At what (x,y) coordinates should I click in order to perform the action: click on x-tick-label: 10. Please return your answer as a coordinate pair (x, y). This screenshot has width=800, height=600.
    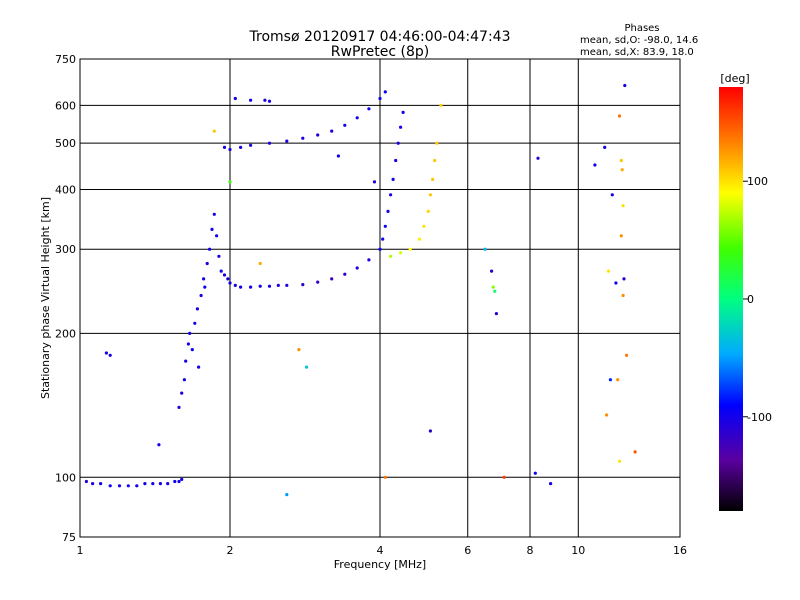
    Looking at the image, I should click on (578, 550).